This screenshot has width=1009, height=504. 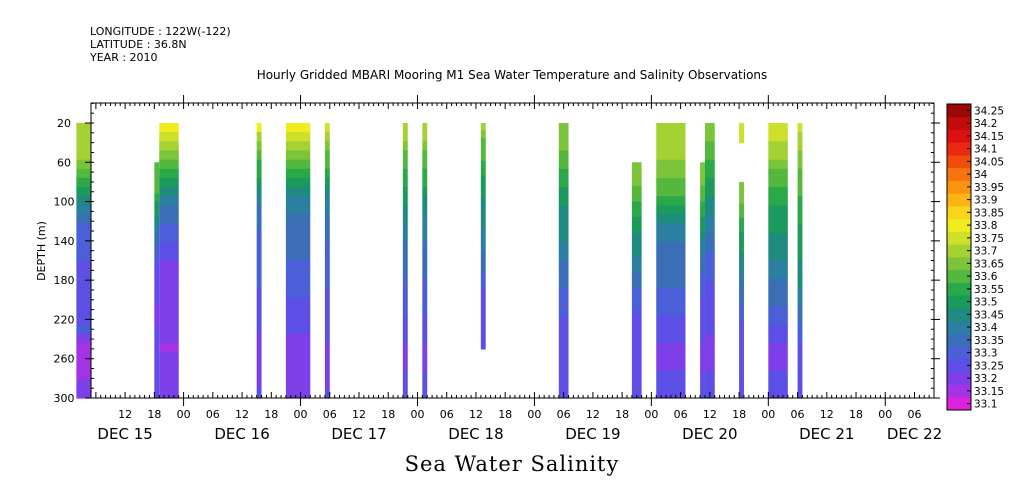 What do you see at coordinates (985, 379) in the screenshot?
I see `colorbar-label: 33.2` at bounding box center [985, 379].